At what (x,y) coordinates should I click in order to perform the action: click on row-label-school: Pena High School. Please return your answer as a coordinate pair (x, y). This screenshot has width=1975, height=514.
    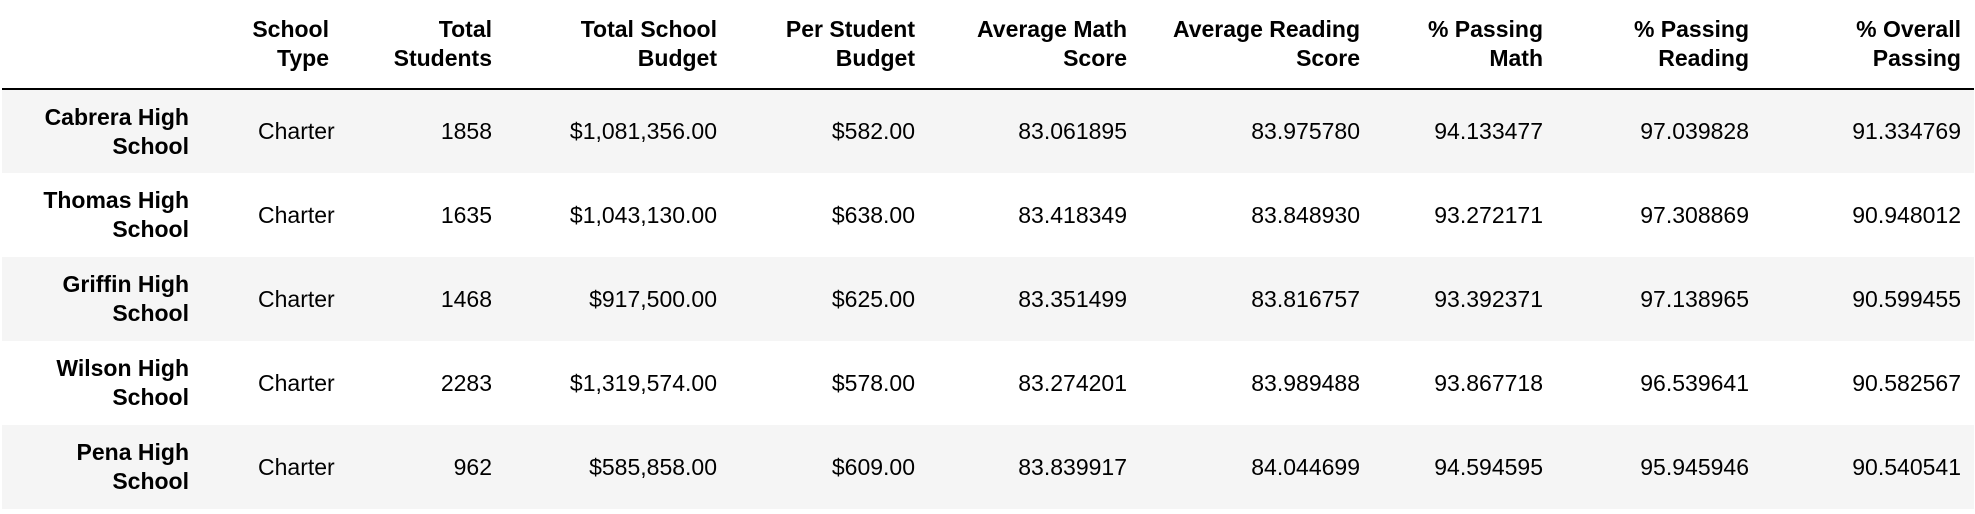
    Looking at the image, I should click on (132, 466).